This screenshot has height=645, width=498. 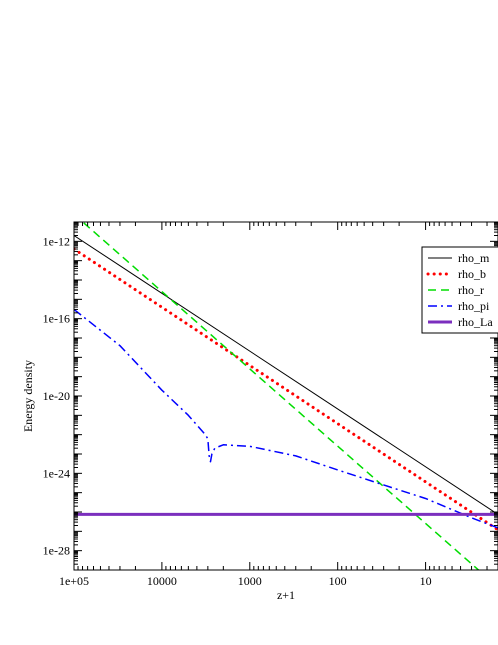 What do you see at coordinates (426, 581) in the screenshot?
I see `x-tick-label: 10` at bounding box center [426, 581].